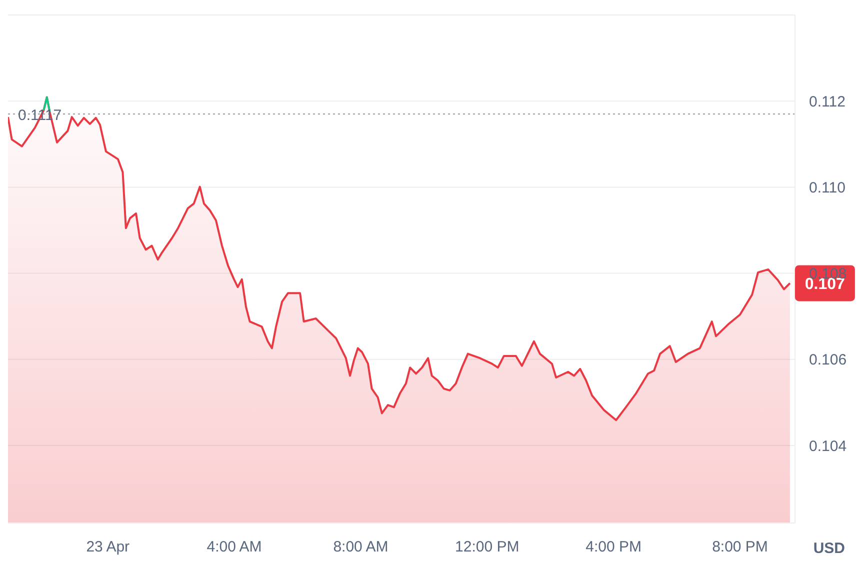 The height and width of the screenshot is (568, 859). I want to click on x-tick-label: 4:00 AM, so click(234, 547).